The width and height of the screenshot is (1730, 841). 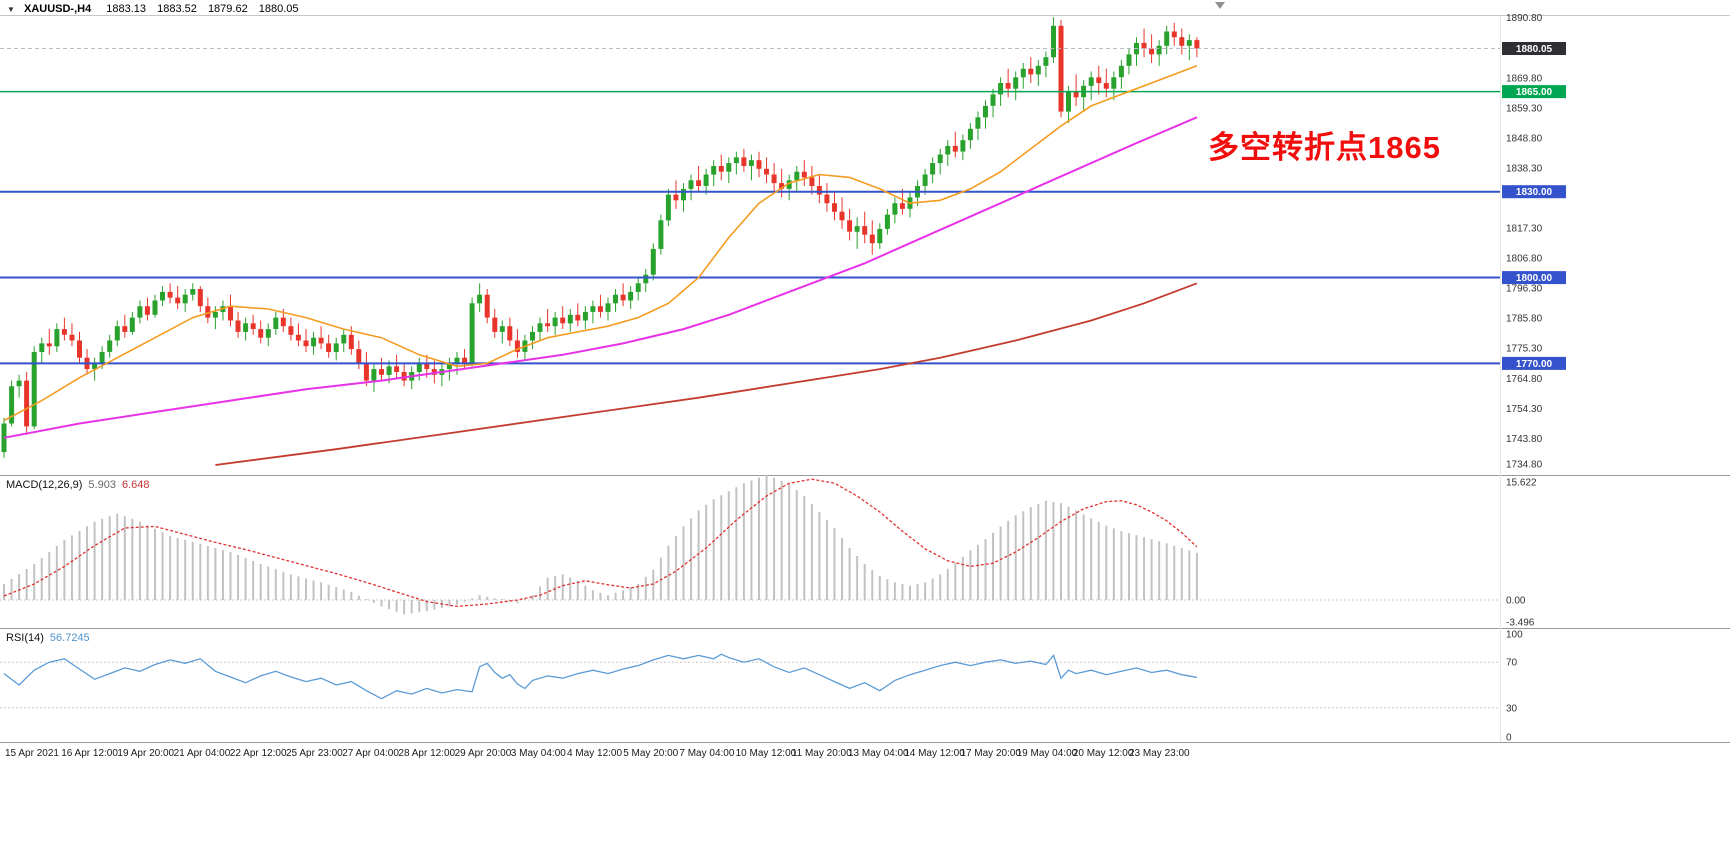 What do you see at coordinates (1524, 439) in the screenshot?
I see `svg-text: 1743.80` at bounding box center [1524, 439].